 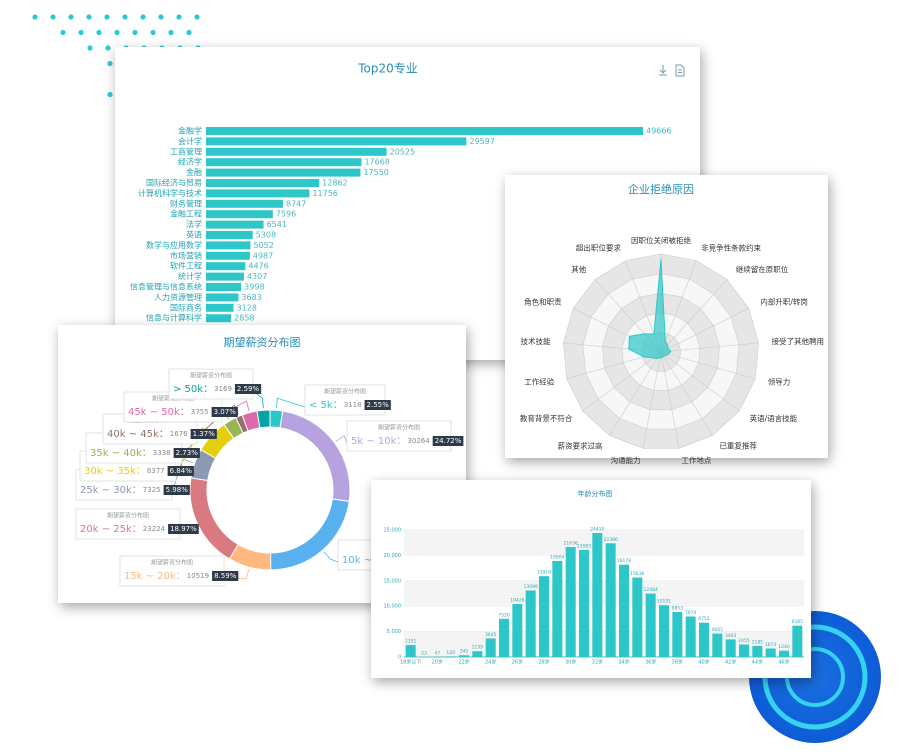 What do you see at coordinates (546, 418) in the screenshot?
I see `indicator-label: 教育背景不符合` at bounding box center [546, 418].